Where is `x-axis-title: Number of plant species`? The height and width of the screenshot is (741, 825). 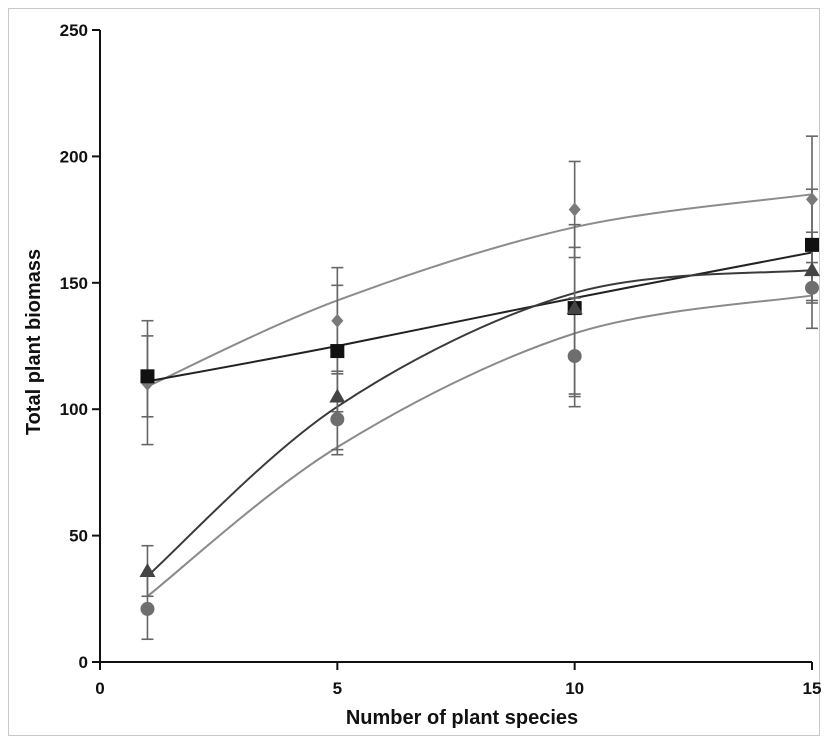
x-axis-title: Number of plant species is located at coordinates (462, 718).